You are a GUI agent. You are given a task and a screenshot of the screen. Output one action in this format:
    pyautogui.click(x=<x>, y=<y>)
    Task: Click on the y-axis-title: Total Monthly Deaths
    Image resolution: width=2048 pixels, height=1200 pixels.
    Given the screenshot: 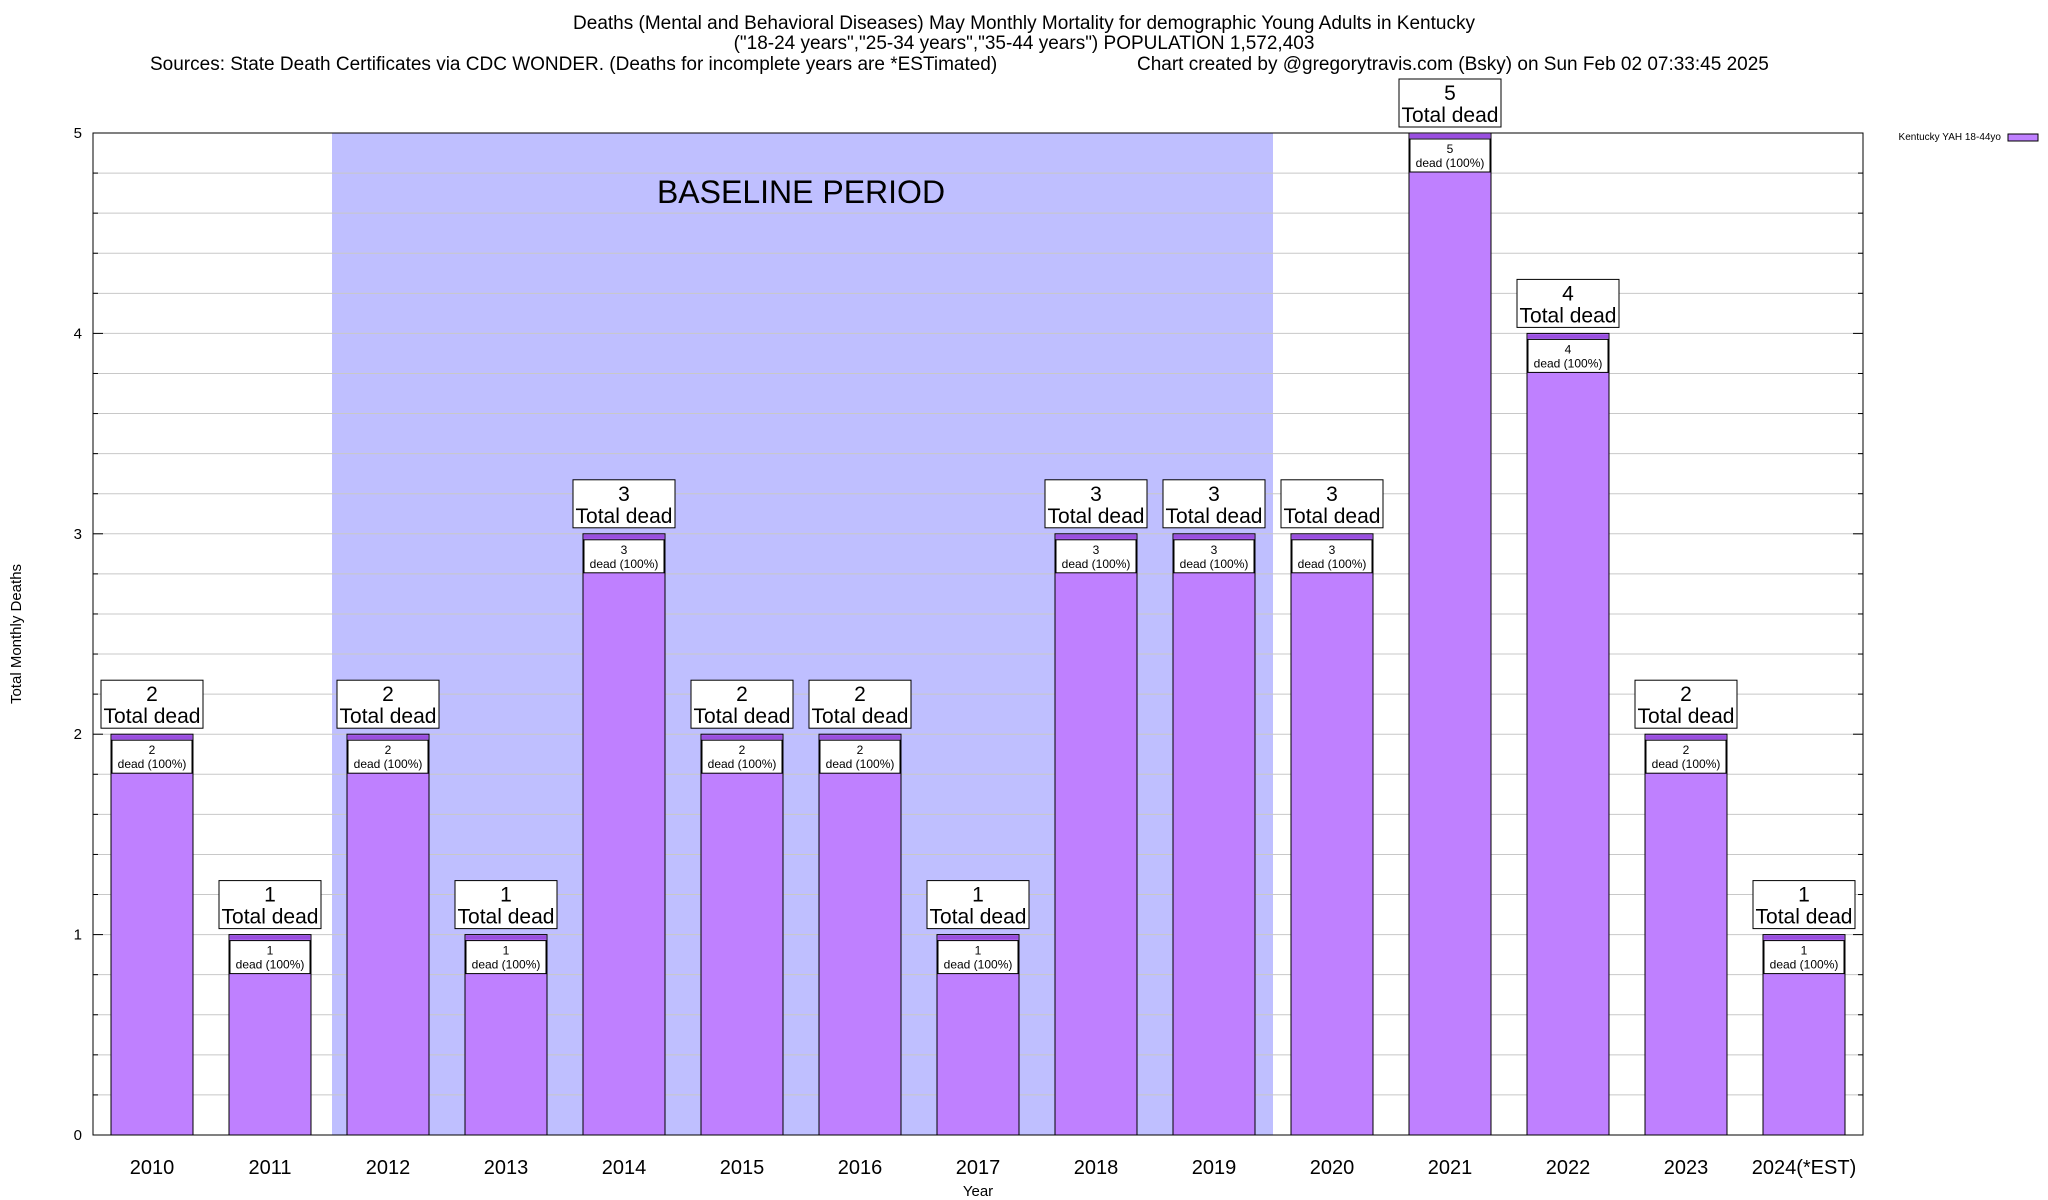 What is the action you would take?
    pyautogui.click(x=16, y=634)
    